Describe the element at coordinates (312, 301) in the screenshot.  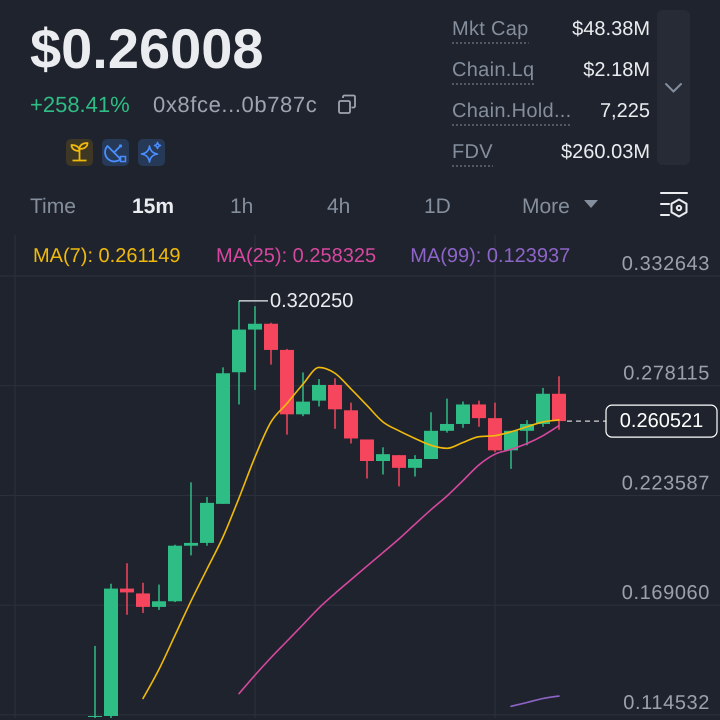
I see `annotation: 0.320250` at that location.